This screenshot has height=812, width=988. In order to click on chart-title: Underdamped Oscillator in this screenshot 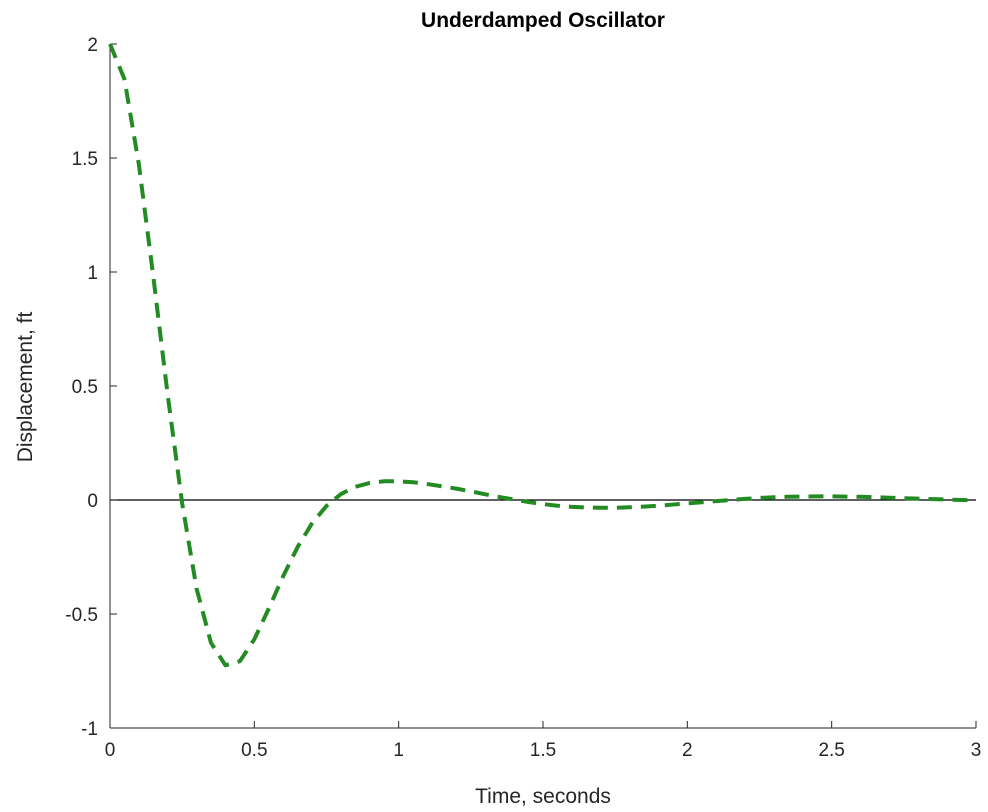, I will do `click(543, 20)`.